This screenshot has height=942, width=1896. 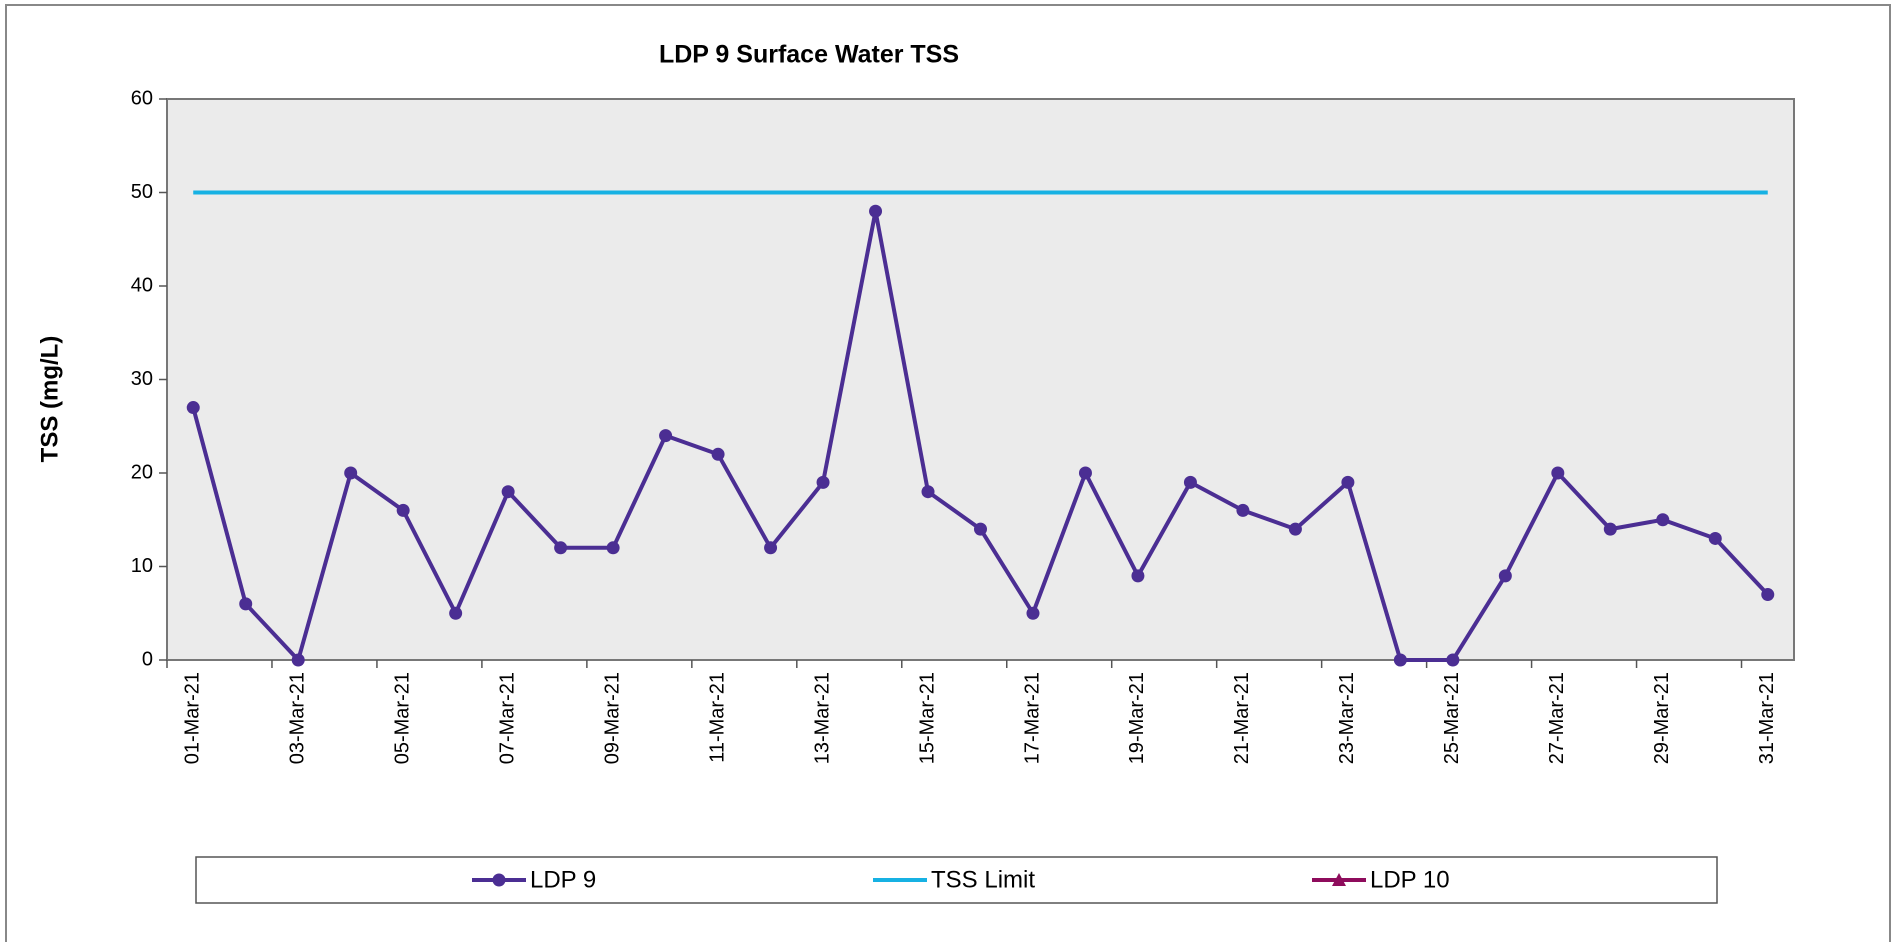 What do you see at coordinates (1032, 718) in the screenshot?
I see `x-tick-label: 17-Mar-21` at bounding box center [1032, 718].